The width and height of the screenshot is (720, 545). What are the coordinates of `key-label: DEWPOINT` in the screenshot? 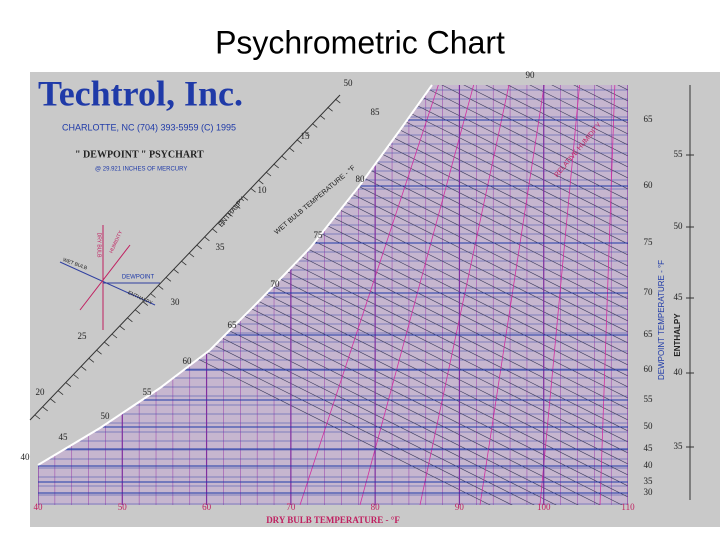 It's located at (138, 278).